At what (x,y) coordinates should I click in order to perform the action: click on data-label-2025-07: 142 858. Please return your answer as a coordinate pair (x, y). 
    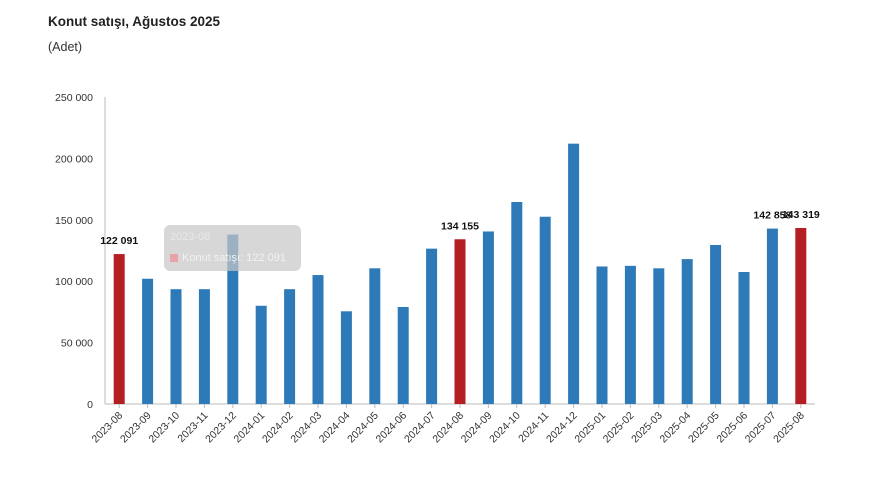
    Looking at the image, I should click on (772, 216).